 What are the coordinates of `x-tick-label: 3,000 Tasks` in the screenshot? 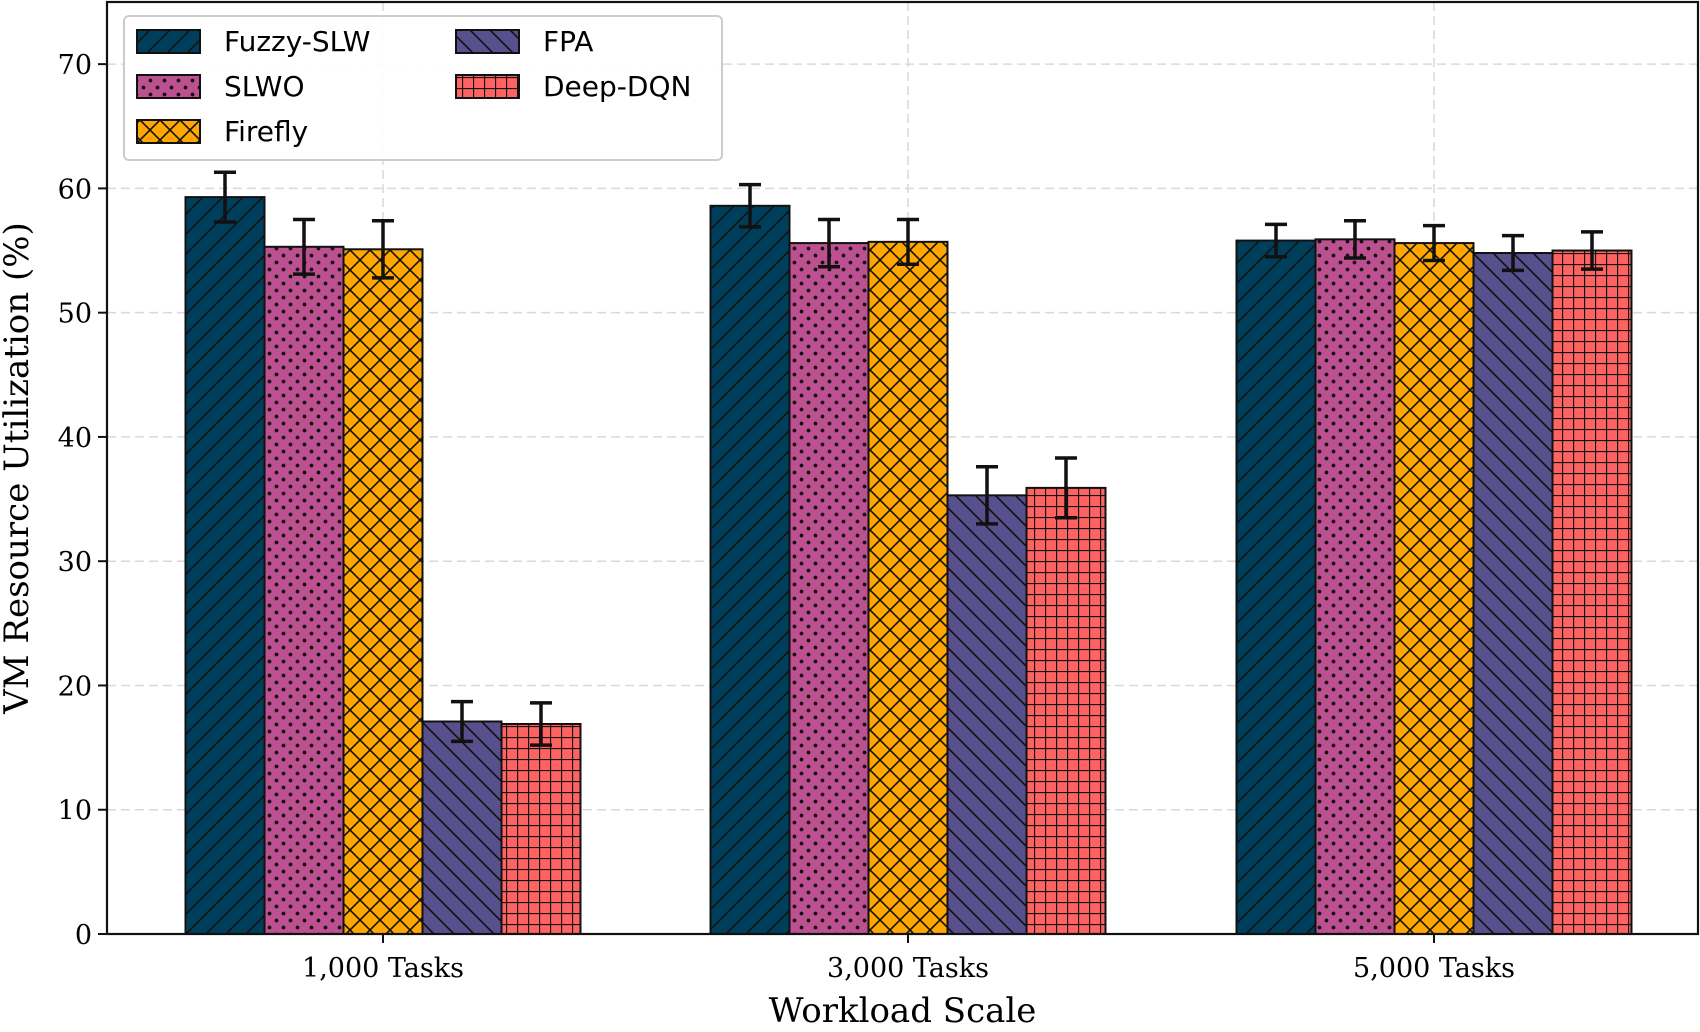 It's located at (908, 968).